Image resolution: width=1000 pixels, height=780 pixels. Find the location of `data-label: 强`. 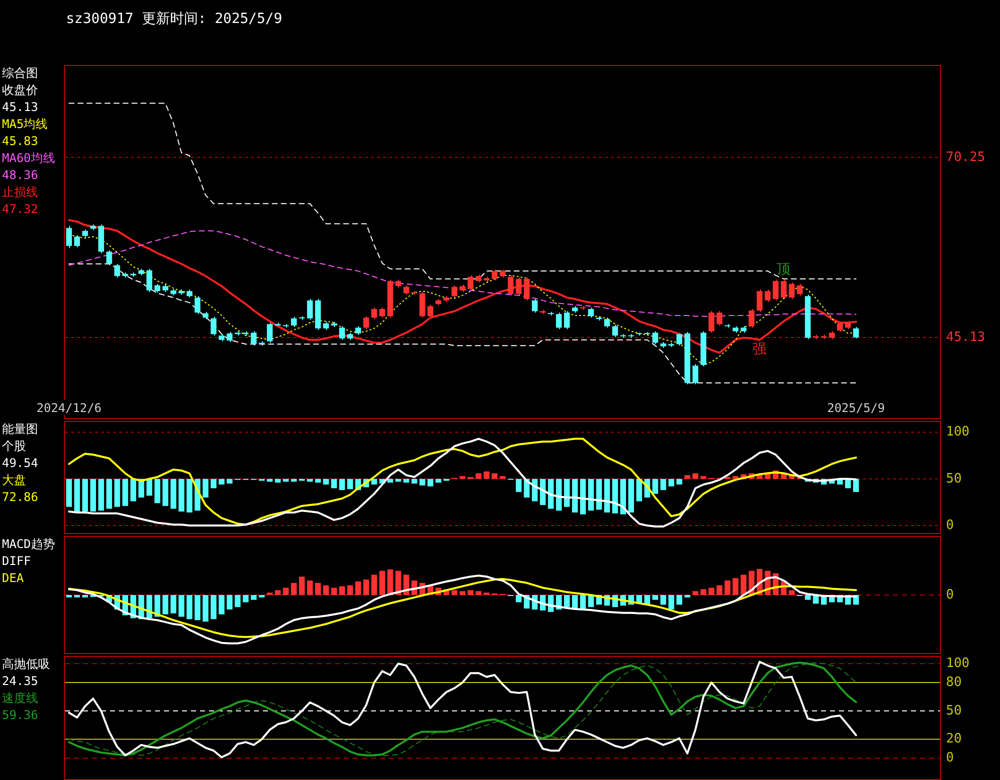

data-label: 强 is located at coordinates (759, 350).